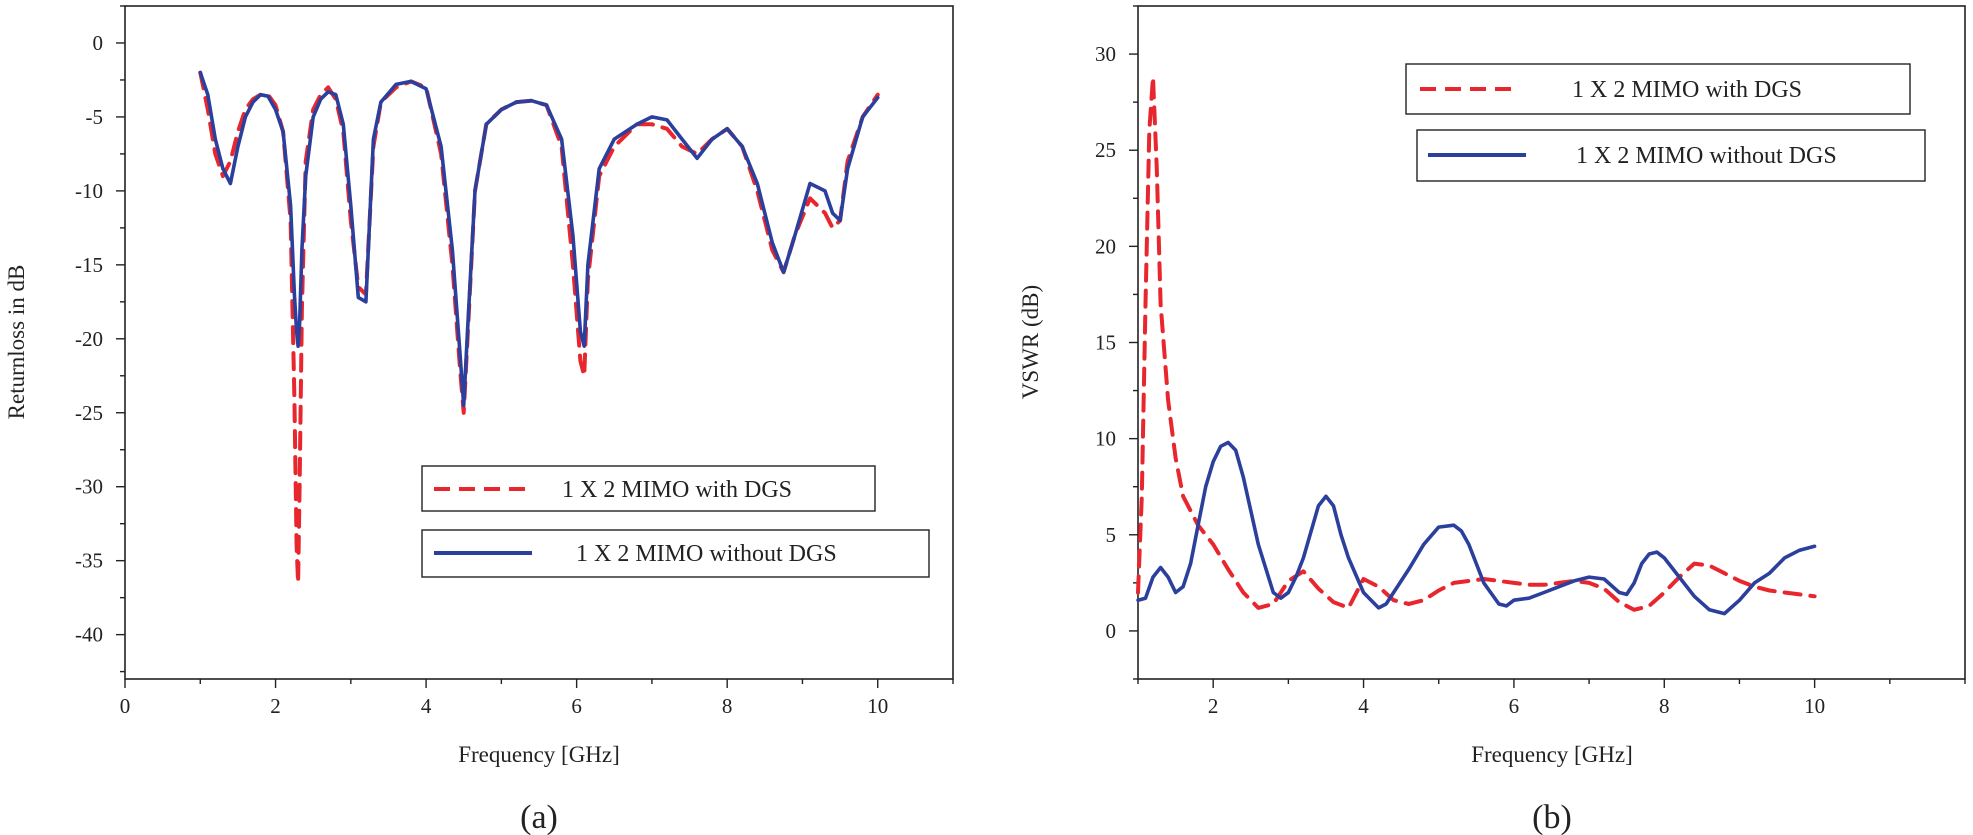 Image resolution: width=1973 pixels, height=835 pixels. I want to click on panel-b-y-tick-label: 30, so click(1105, 54).